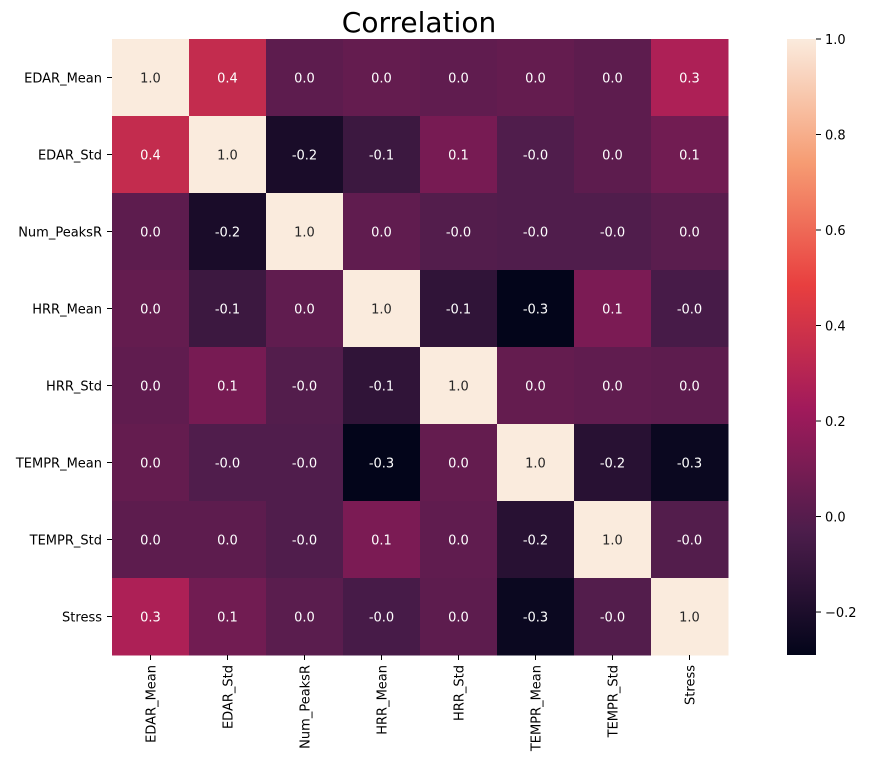  What do you see at coordinates (835, 422) in the screenshot?
I see `colorbar-tick-label: 0.2` at bounding box center [835, 422].